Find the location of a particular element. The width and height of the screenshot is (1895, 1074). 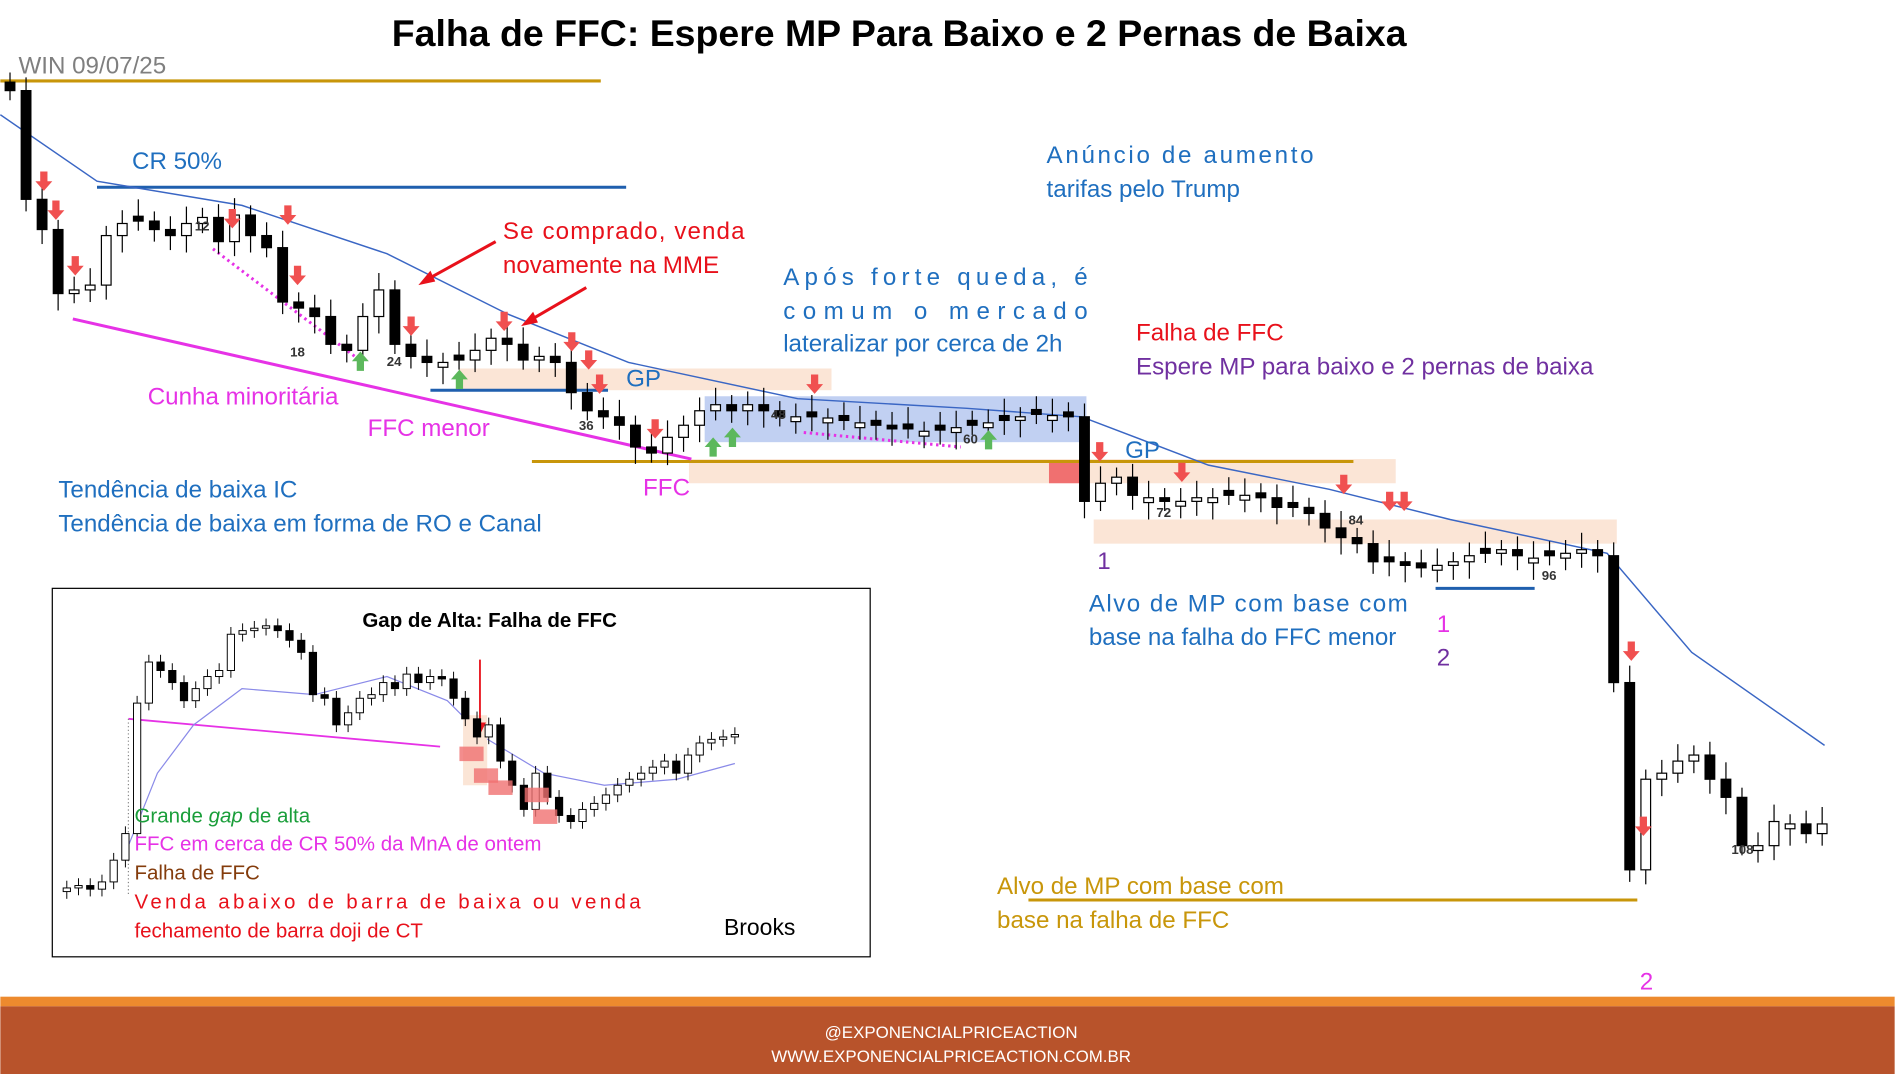

zone is located at coordinates (645, 379).